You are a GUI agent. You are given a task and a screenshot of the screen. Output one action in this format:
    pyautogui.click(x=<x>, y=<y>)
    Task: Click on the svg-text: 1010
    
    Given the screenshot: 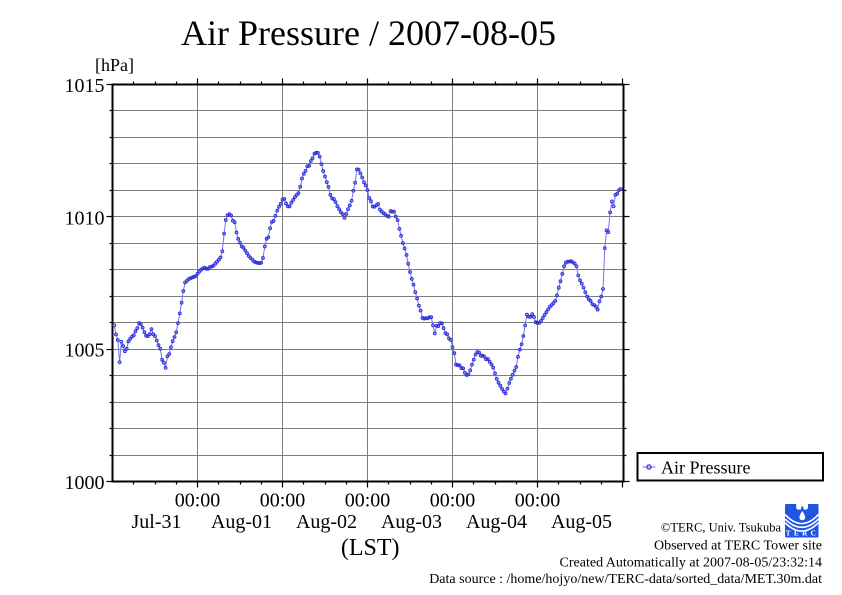 What is the action you would take?
    pyautogui.click(x=85, y=218)
    